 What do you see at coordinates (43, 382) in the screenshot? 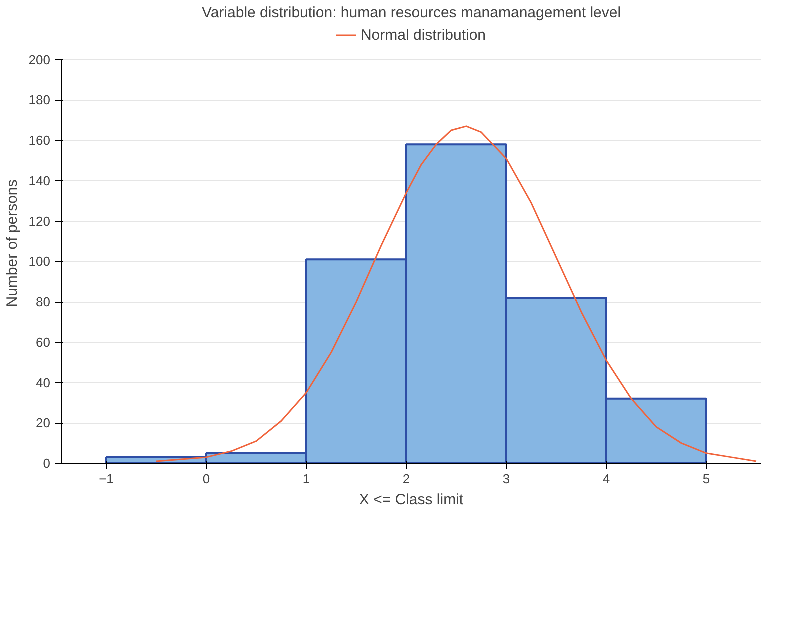
I see `y-tick-label: 40` at bounding box center [43, 382].